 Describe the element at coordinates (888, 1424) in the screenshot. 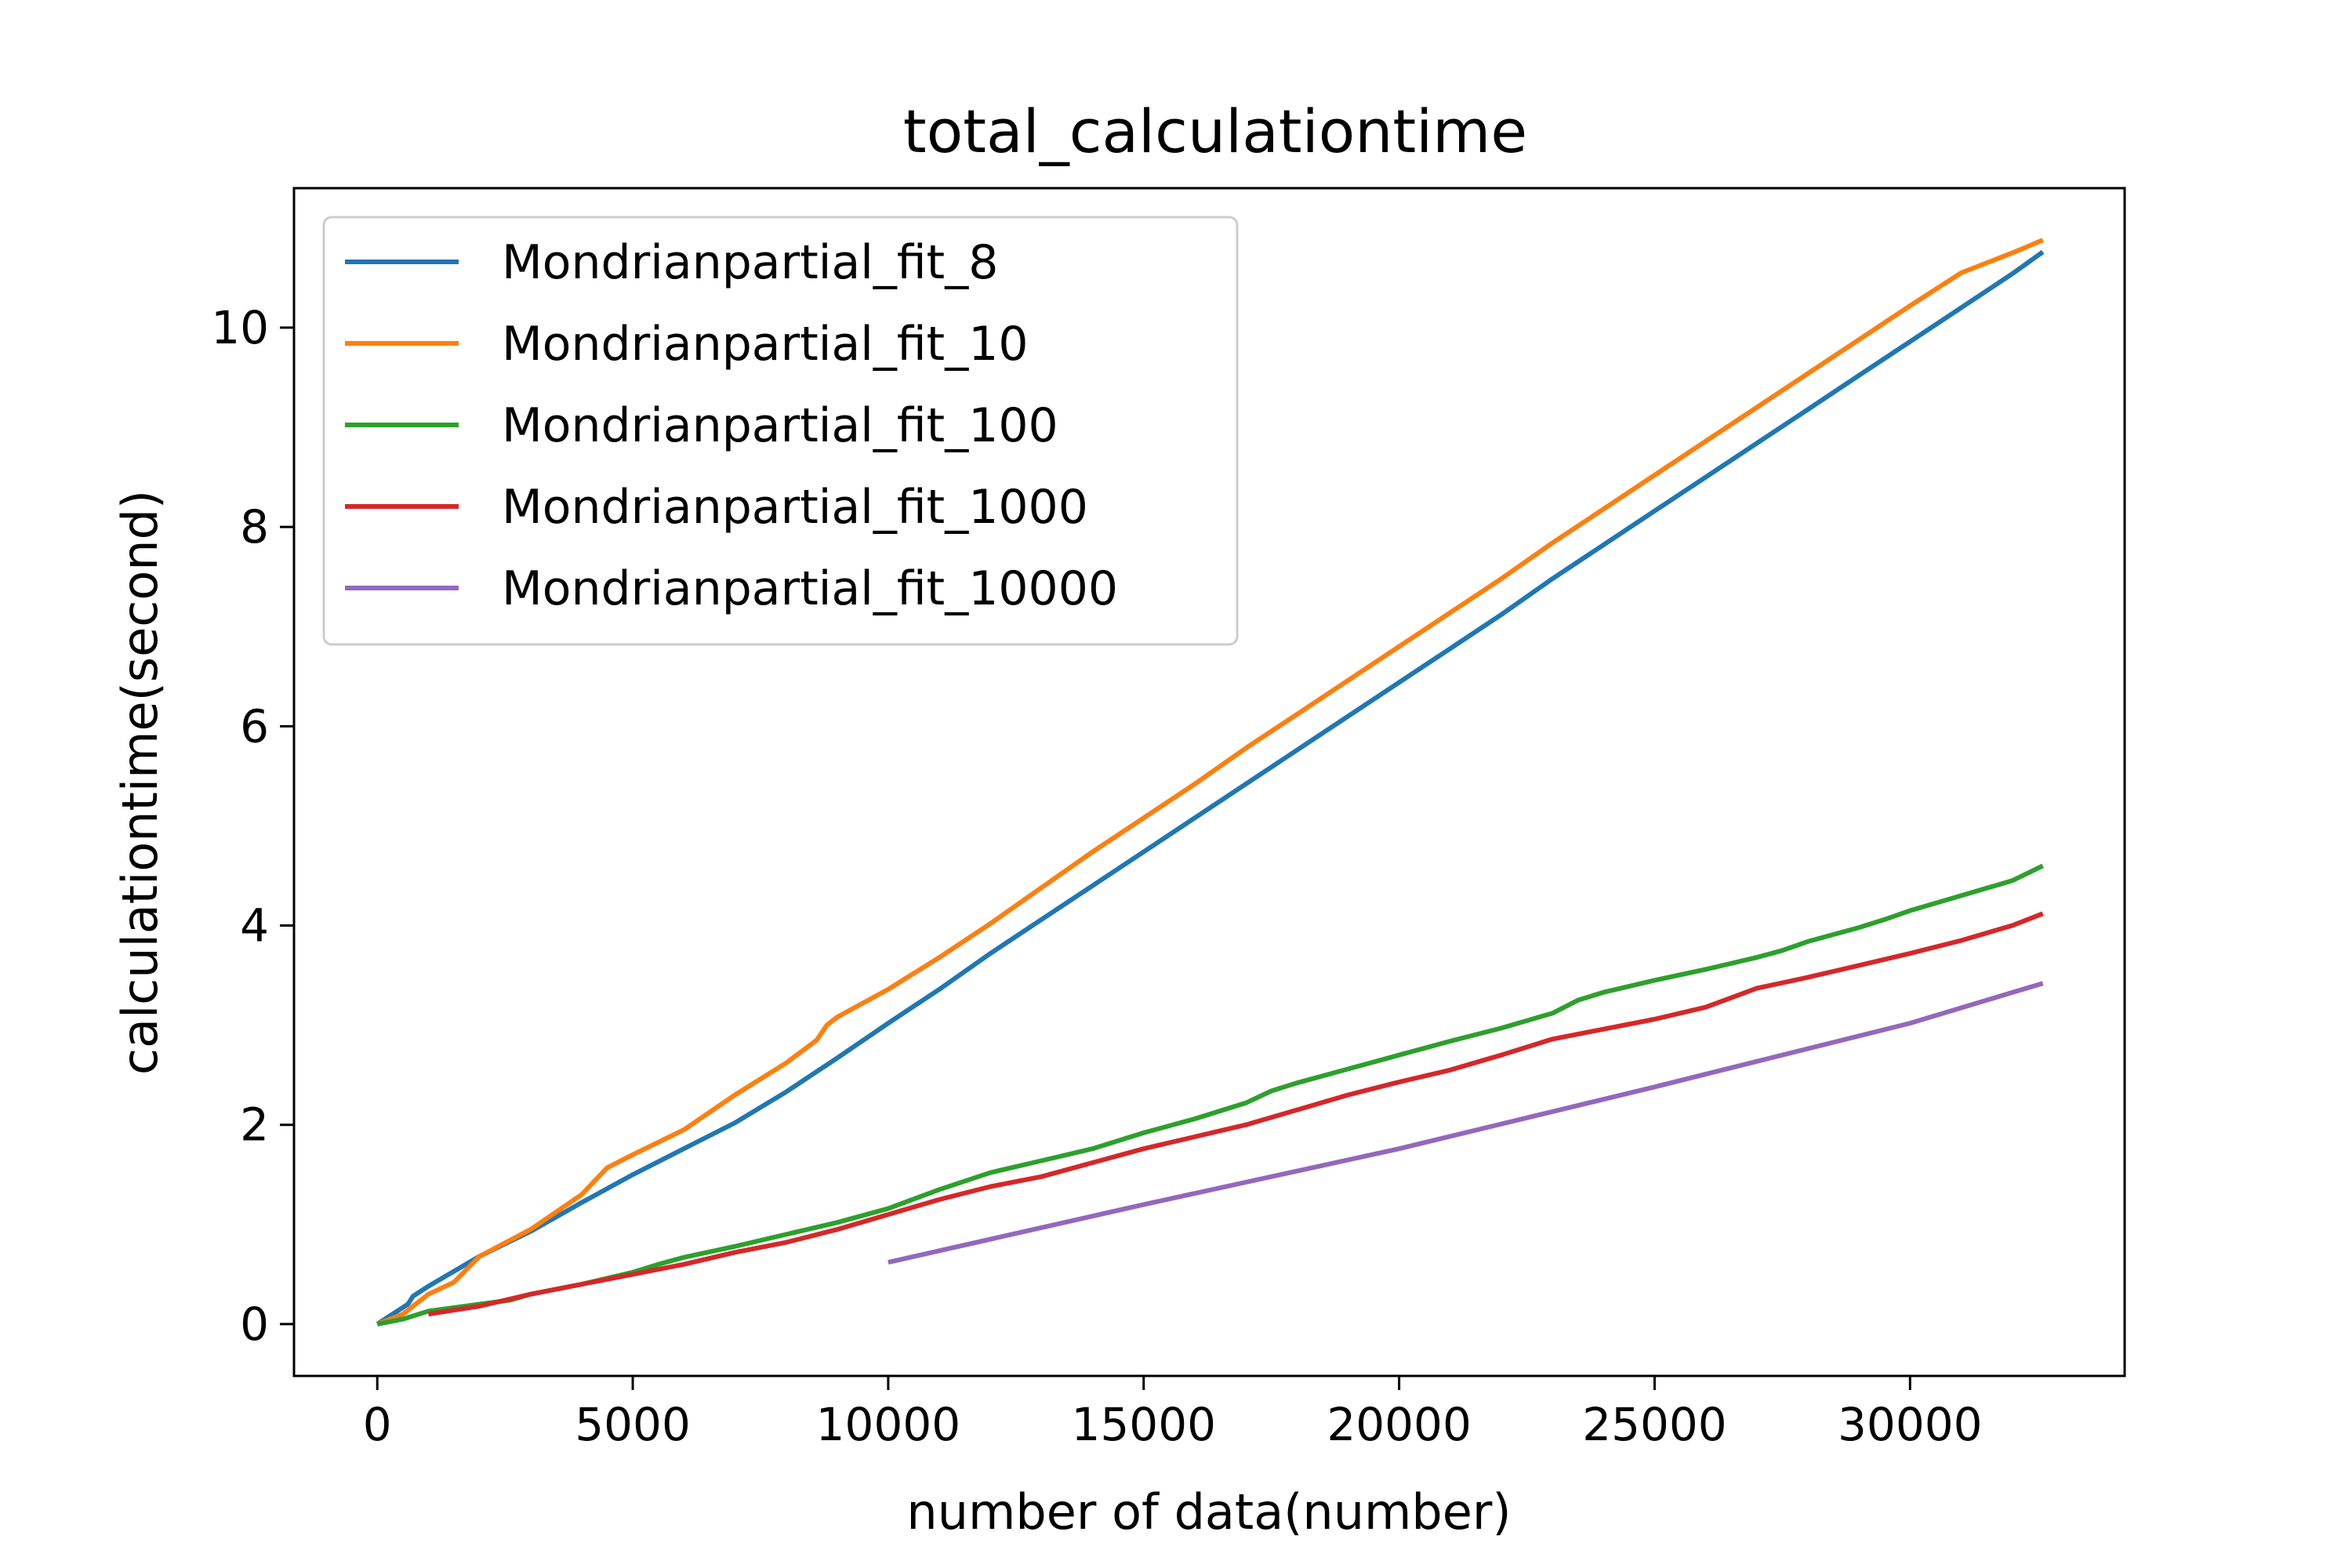

I see `x-tick-label: 10000` at that location.